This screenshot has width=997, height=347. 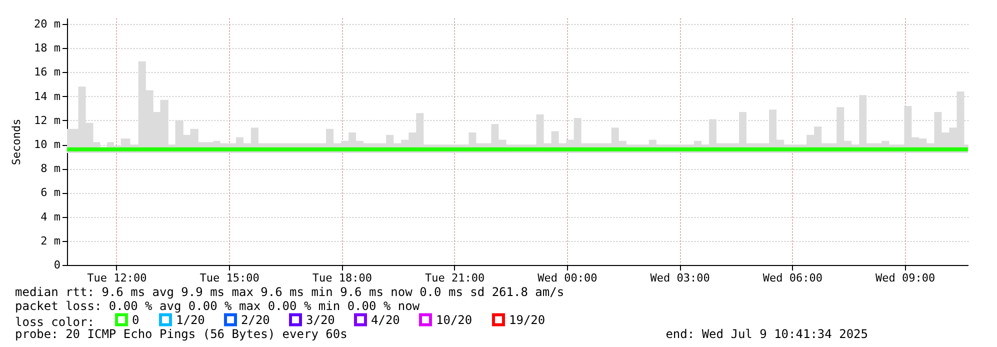 I want to click on x-tick-label: Tue 21:00, so click(x=455, y=278).